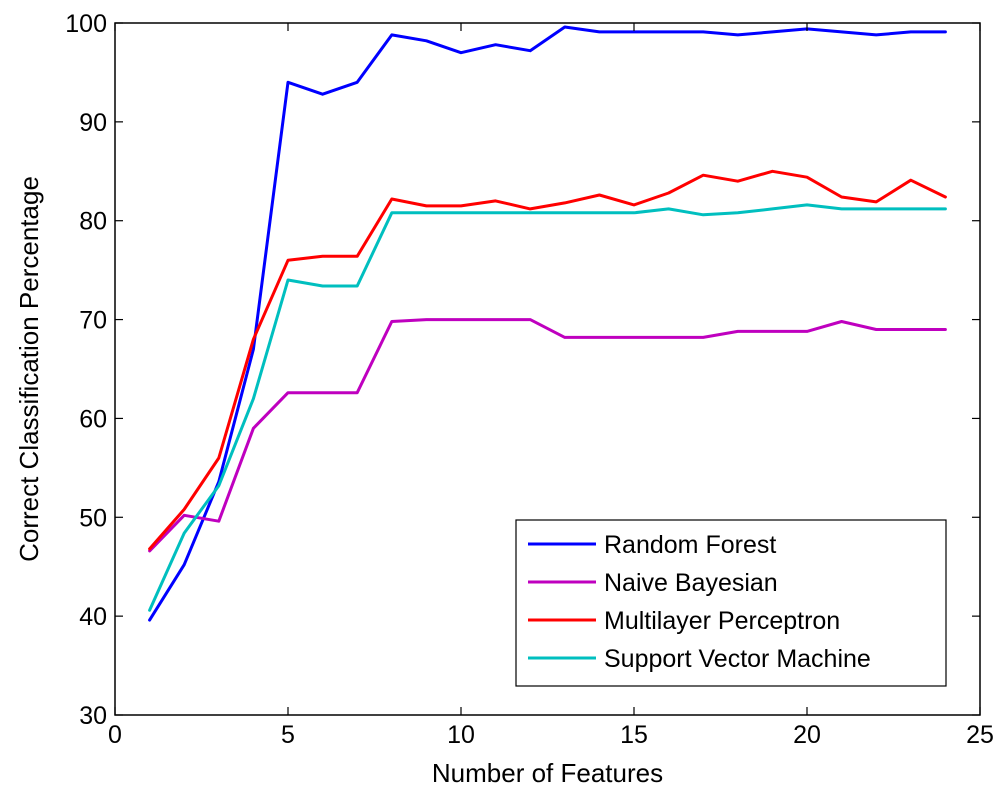  Describe the element at coordinates (86, 24) in the screenshot. I see `y-tick-label: 100` at that location.